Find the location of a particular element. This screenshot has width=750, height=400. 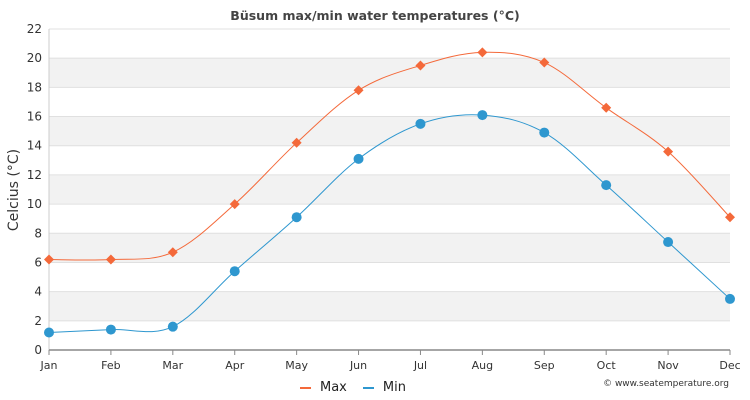

legend-label-min: Min is located at coordinates (394, 387).